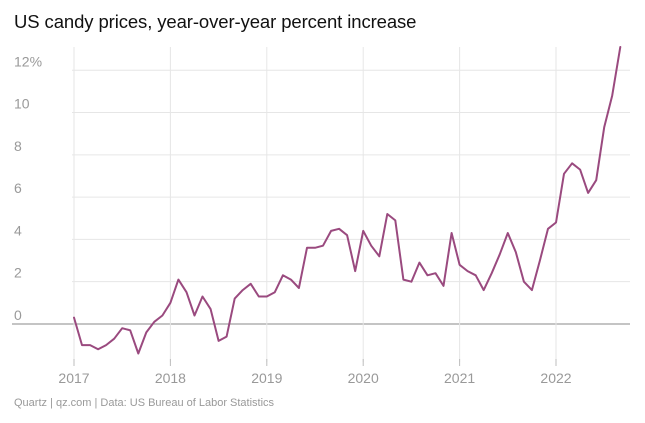  Describe the element at coordinates (459, 378) in the screenshot. I see `x-tick-label: 2021` at that location.